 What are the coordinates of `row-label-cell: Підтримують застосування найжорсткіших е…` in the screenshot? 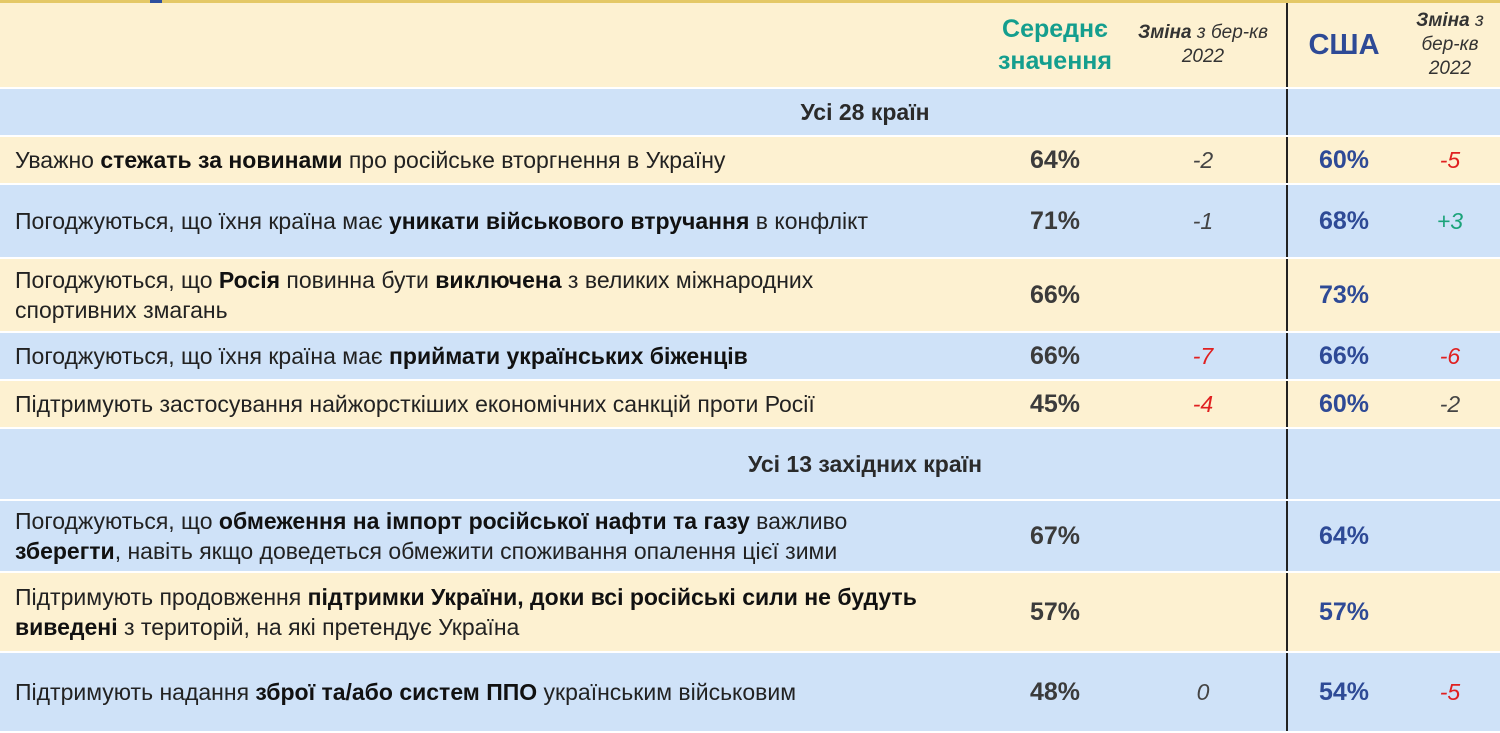 It's located at (495, 404).